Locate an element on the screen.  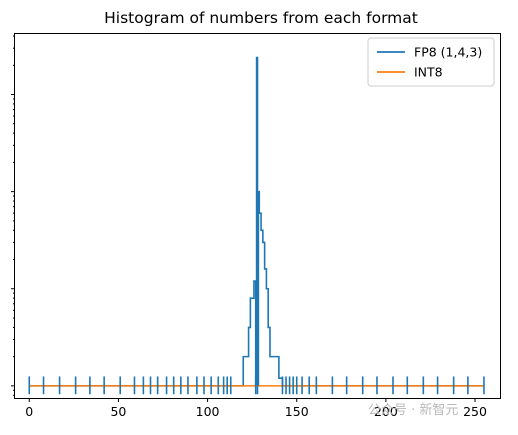
x-tick-label: 0 is located at coordinates (29, 411).